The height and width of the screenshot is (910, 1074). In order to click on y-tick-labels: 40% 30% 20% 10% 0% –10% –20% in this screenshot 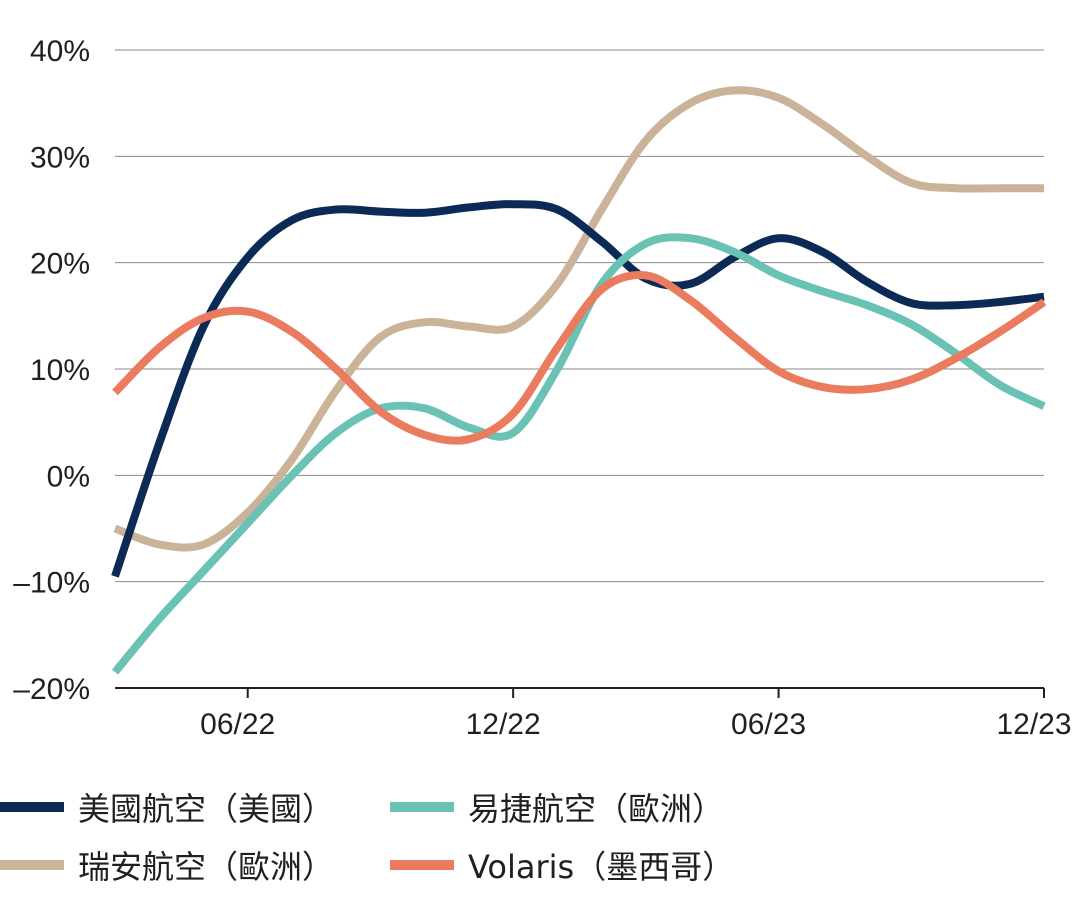, I will do `click(51, 370)`.